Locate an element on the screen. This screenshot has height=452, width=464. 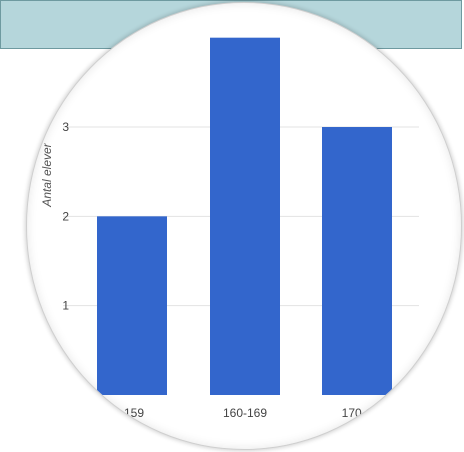
y-tick-label: 1 is located at coordinates (65, 306).